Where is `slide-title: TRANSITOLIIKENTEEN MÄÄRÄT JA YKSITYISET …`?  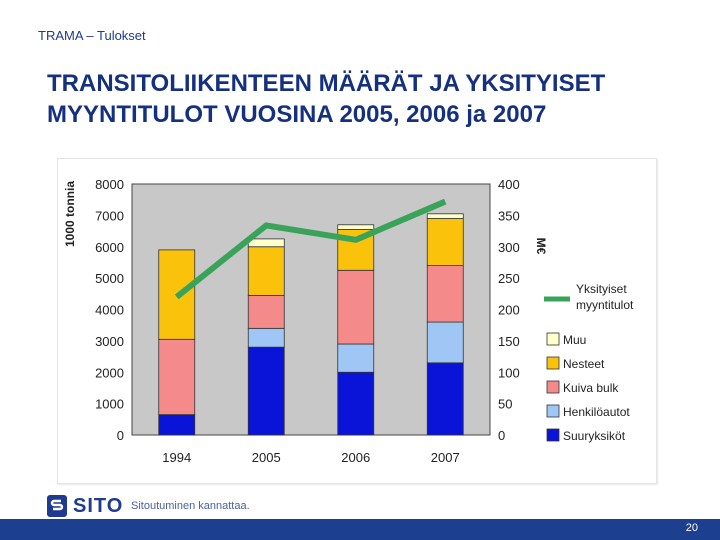
slide-title: TRANSITOLIIKENTEEN MÄÄRÄT JA YKSITYISET … is located at coordinates (326, 99).